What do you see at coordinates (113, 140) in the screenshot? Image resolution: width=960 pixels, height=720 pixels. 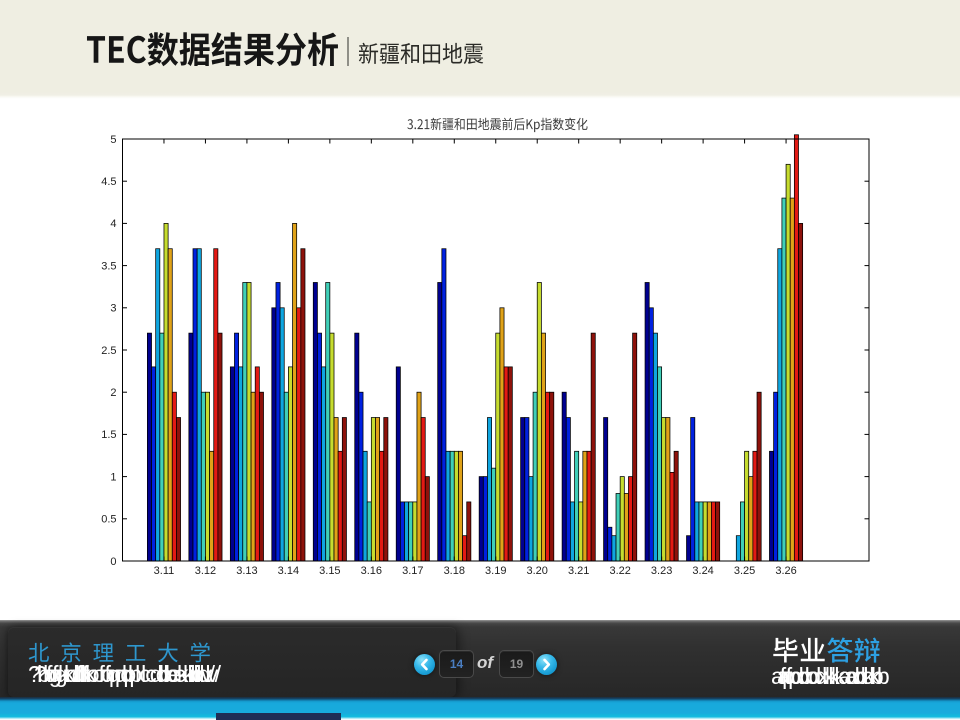 I see `svg-text: 5` at bounding box center [113, 140].